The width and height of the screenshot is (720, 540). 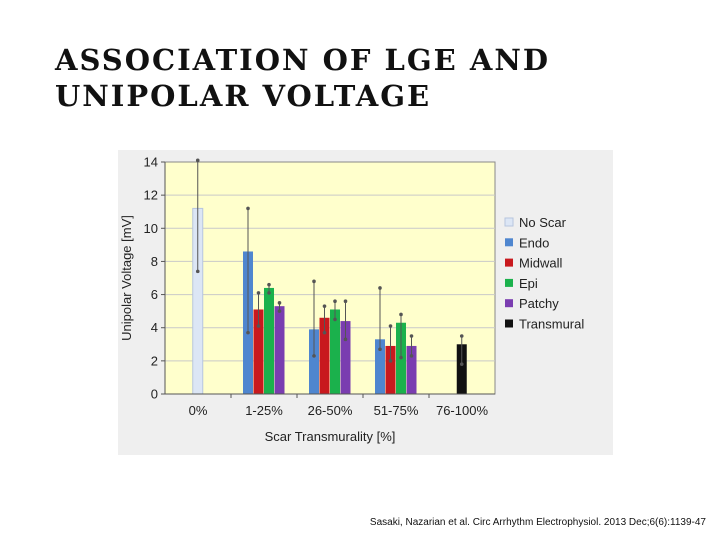 What do you see at coordinates (198, 410) in the screenshot?
I see `x-tick-label: 0%` at bounding box center [198, 410].